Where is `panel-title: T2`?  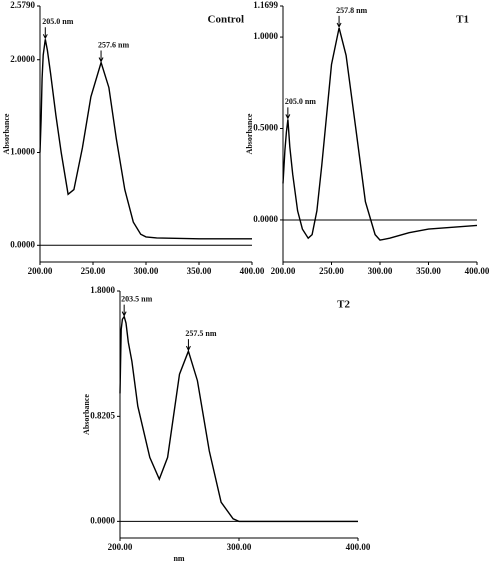
panel-title: T2 is located at coordinates (343, 305).